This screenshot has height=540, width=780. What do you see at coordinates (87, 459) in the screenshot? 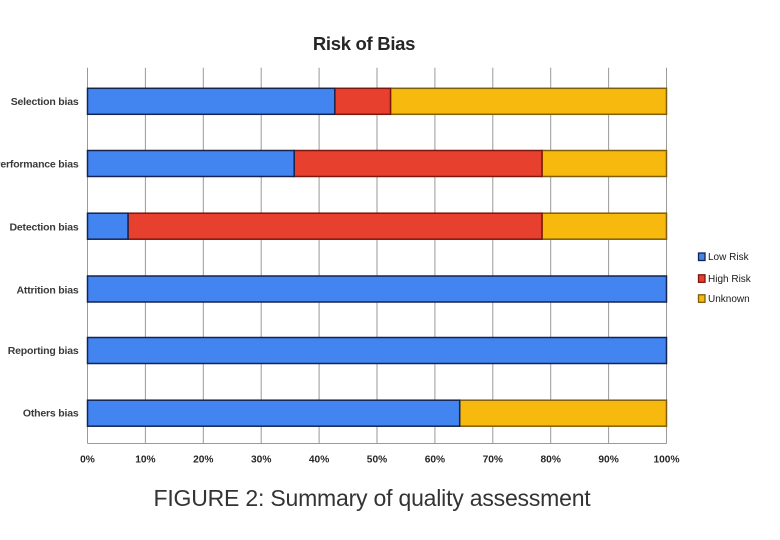
I see `svg-text: 0%` at bounding box center [87, 459].